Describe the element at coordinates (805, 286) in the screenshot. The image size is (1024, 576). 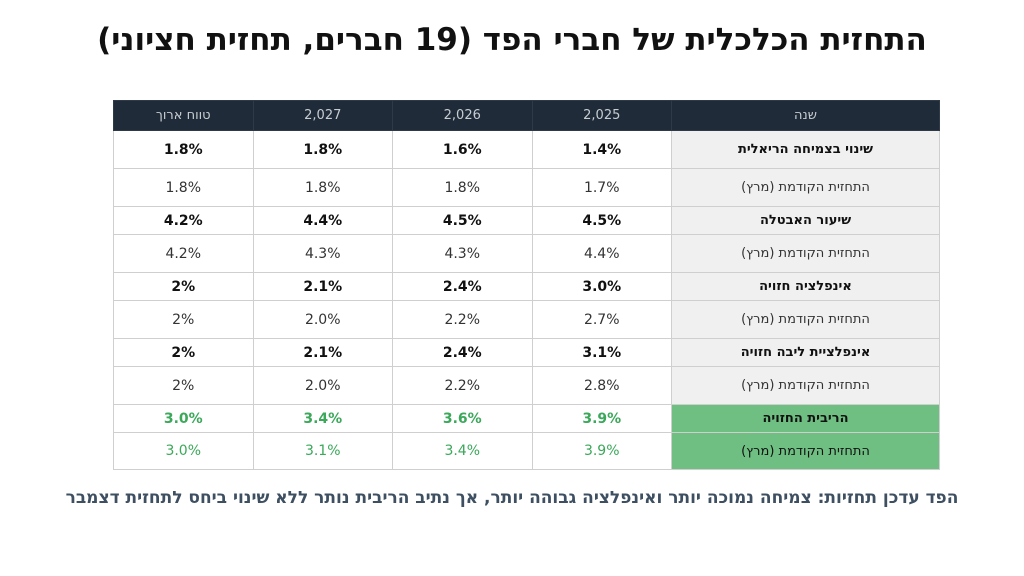
I see `row-label: אינפלציה חזויה` at that location.